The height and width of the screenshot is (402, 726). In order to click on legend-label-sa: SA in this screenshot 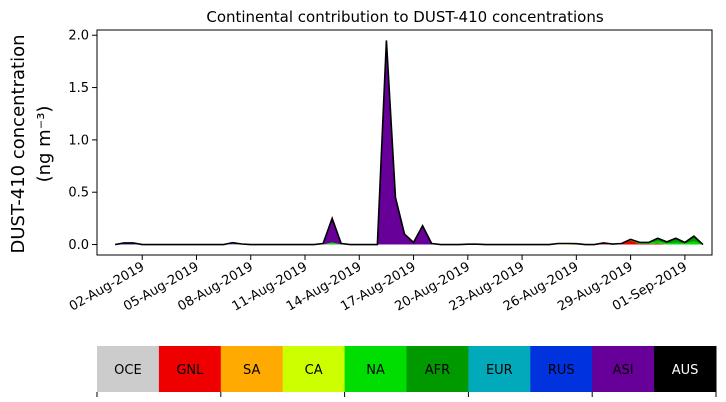, I will do `click(251, 370)`.